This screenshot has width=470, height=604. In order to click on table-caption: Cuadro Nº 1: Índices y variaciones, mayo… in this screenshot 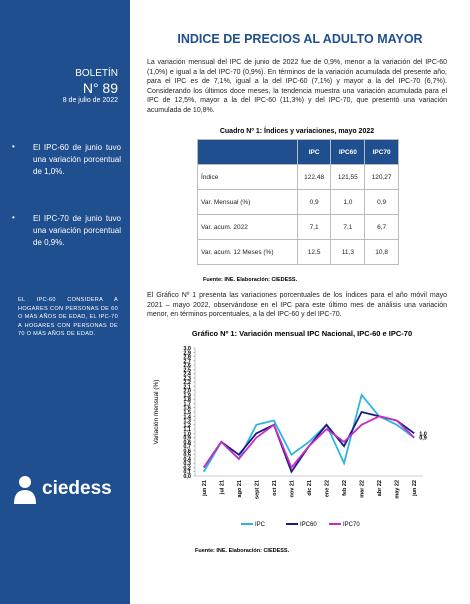, I will do `click(297, 131)`.